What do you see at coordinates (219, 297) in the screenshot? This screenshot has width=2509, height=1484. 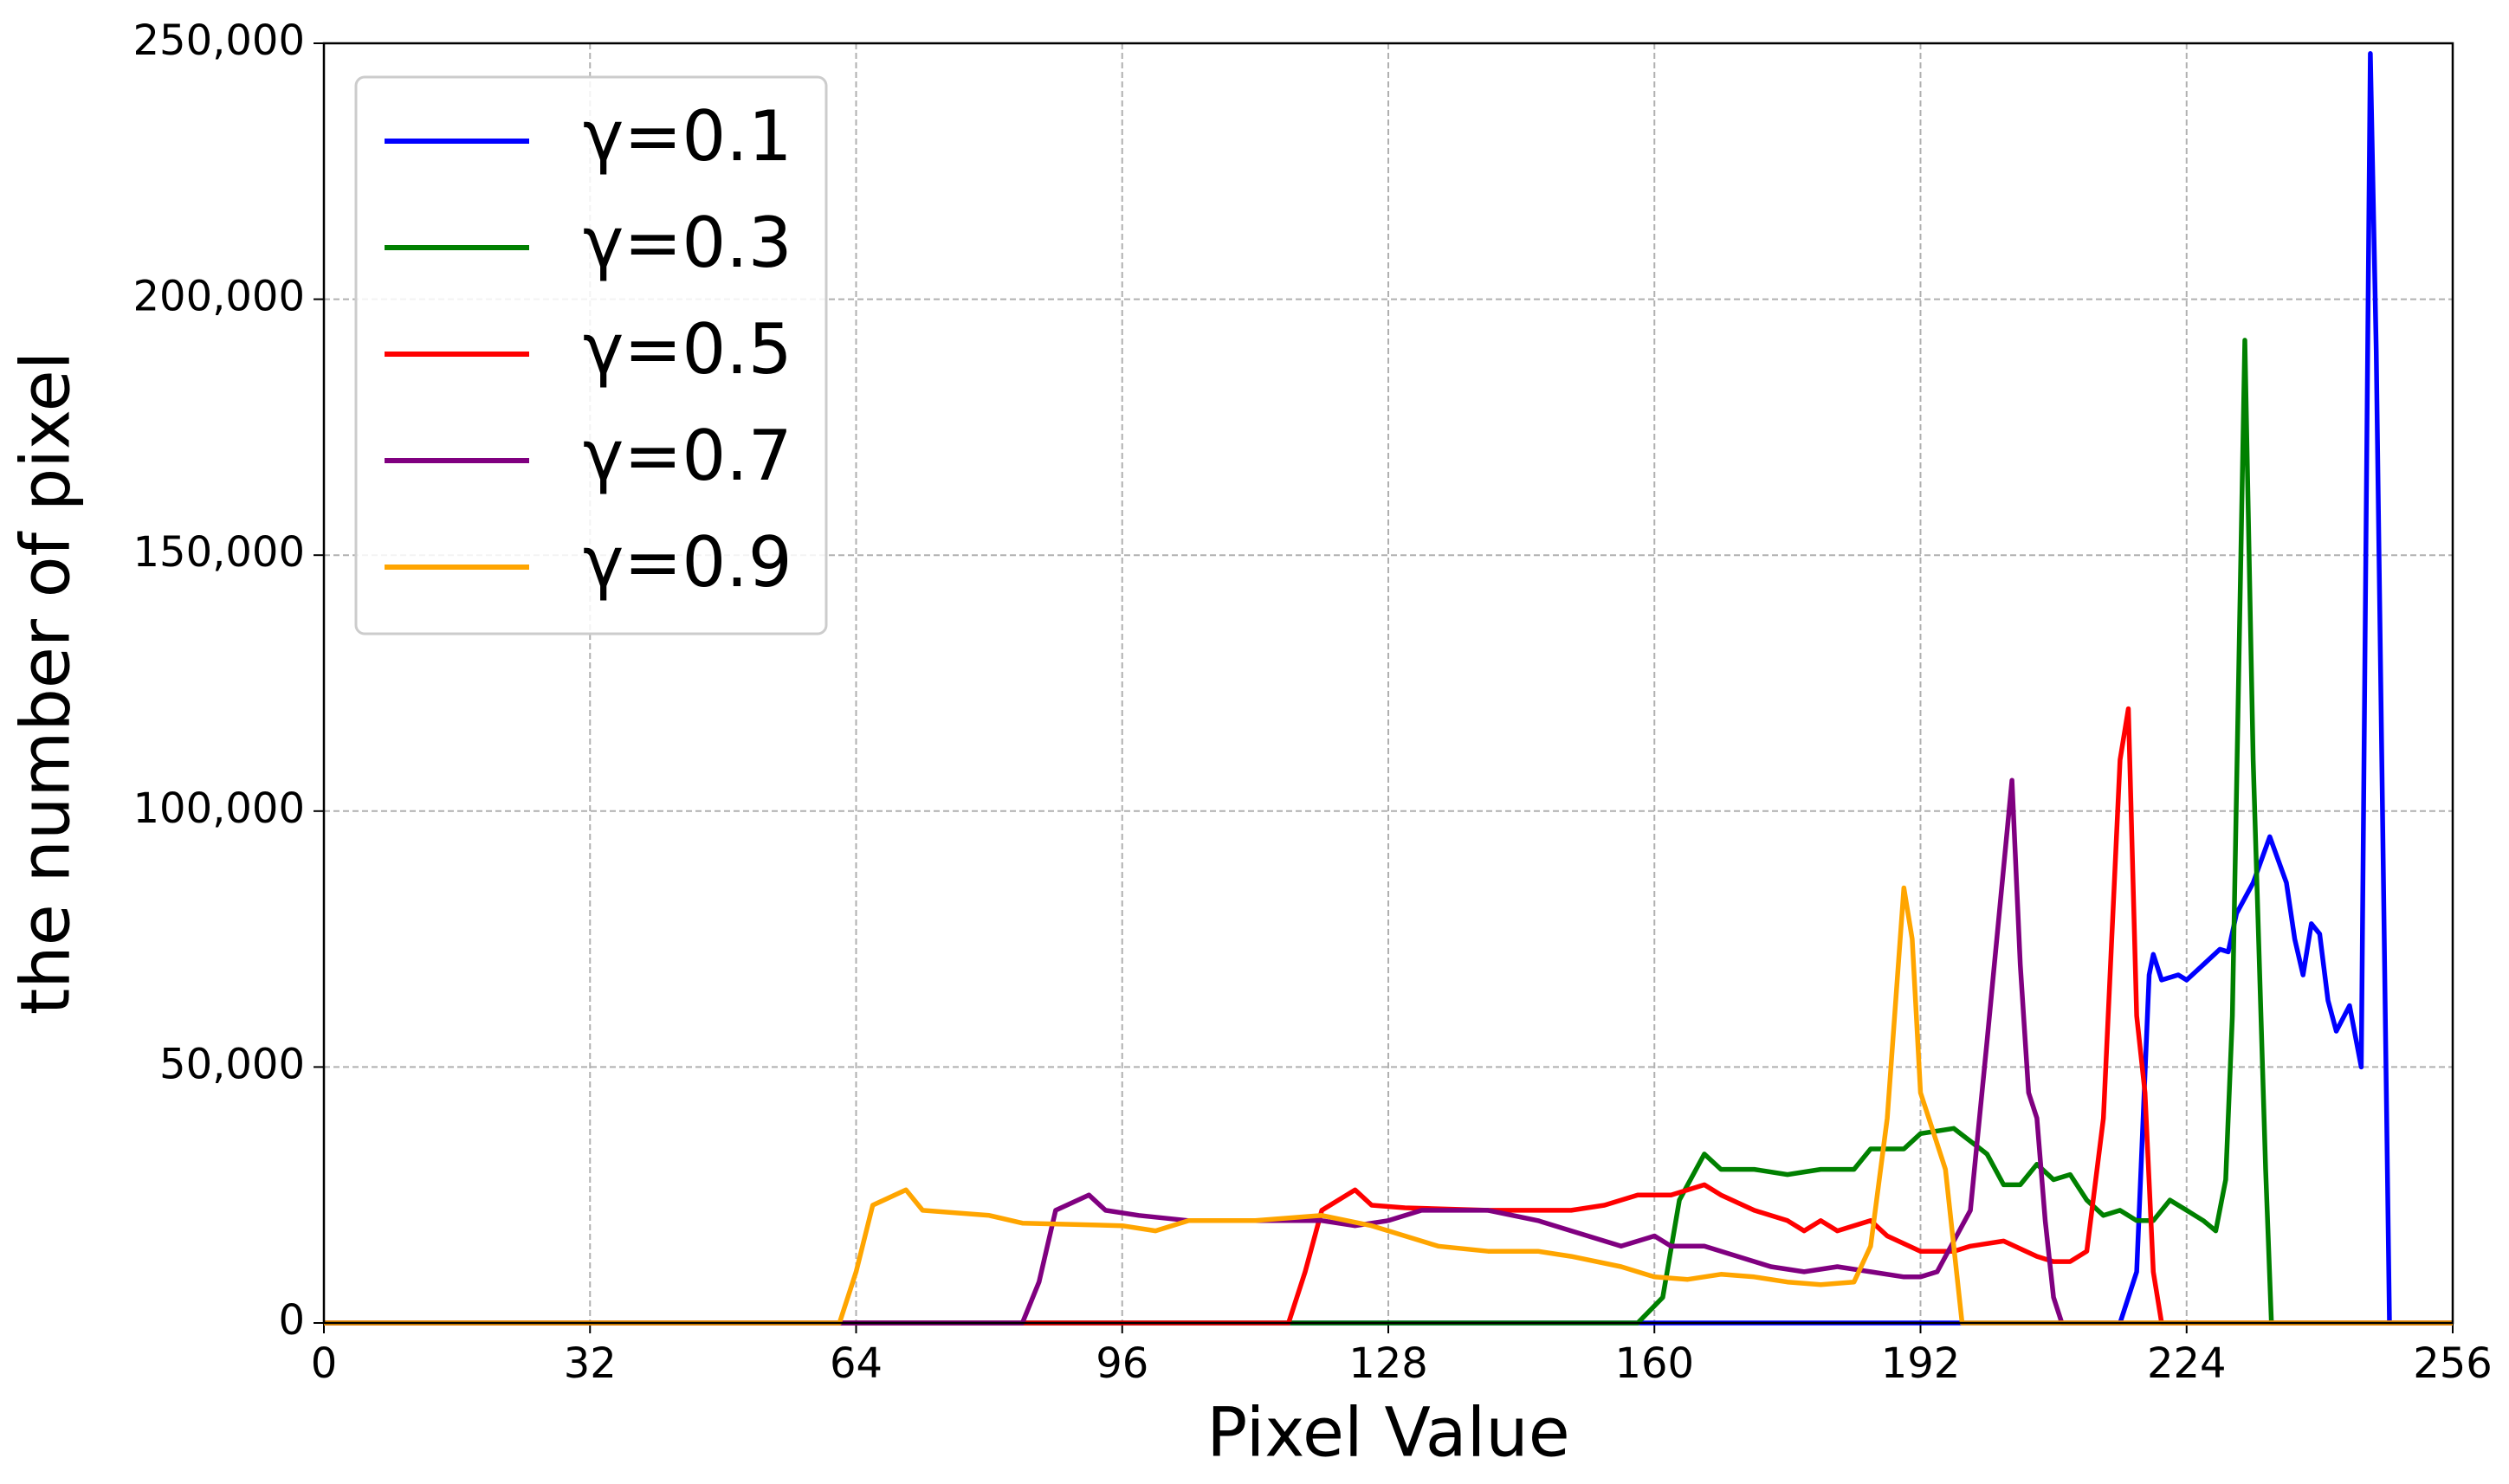 I see `y-tick-label: 200,000` at bounding box center [219, 297].